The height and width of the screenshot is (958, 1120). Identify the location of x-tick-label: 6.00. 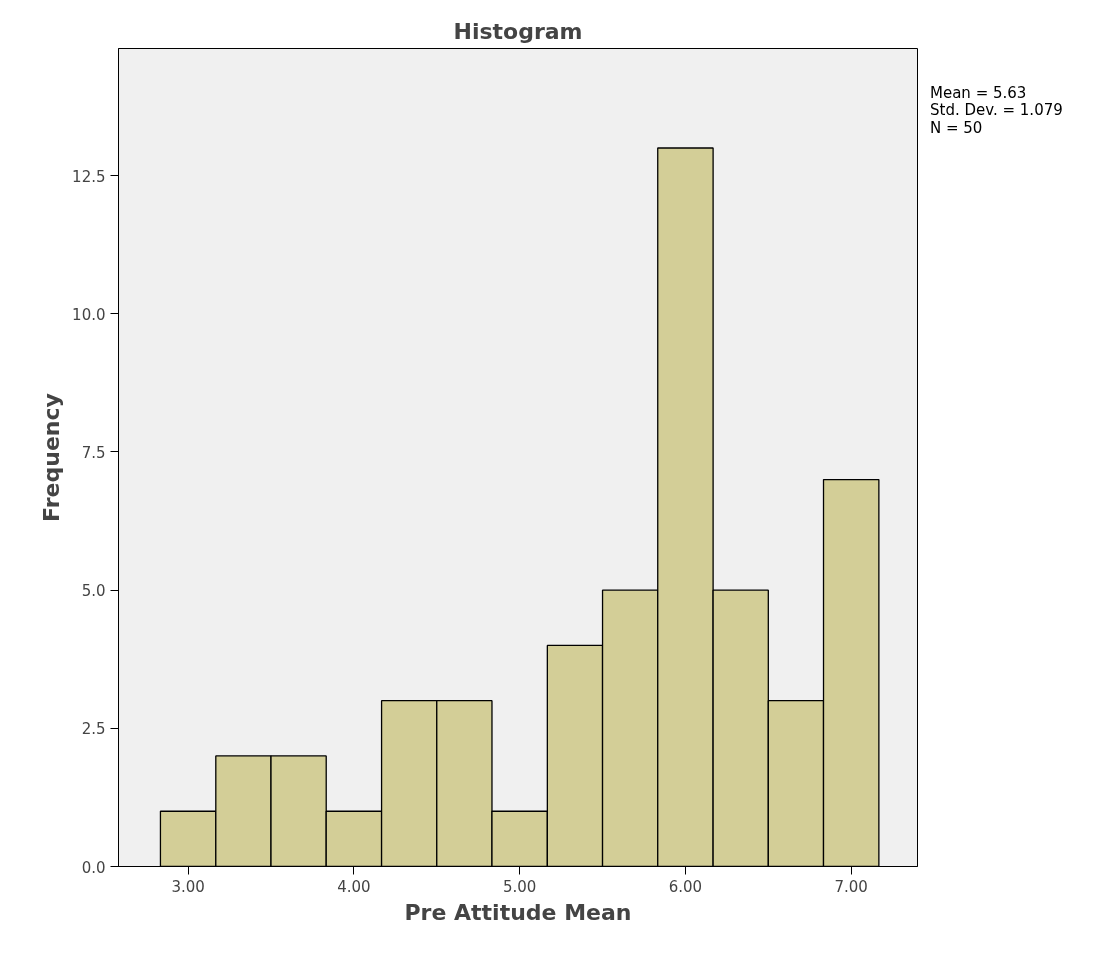
(685, 886).